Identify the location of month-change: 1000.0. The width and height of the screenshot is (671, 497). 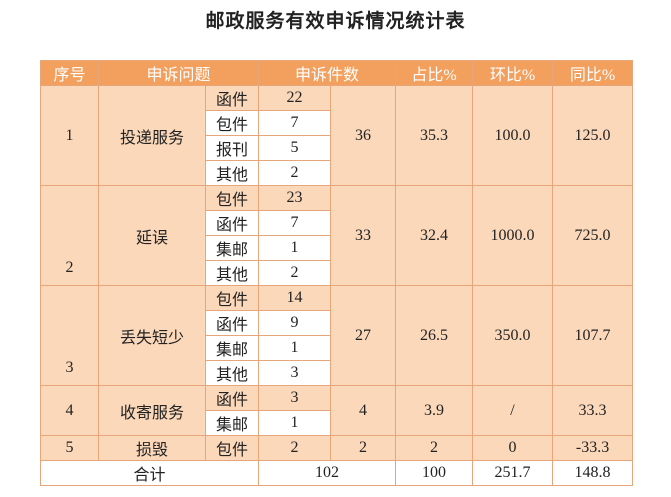
(513, 235).